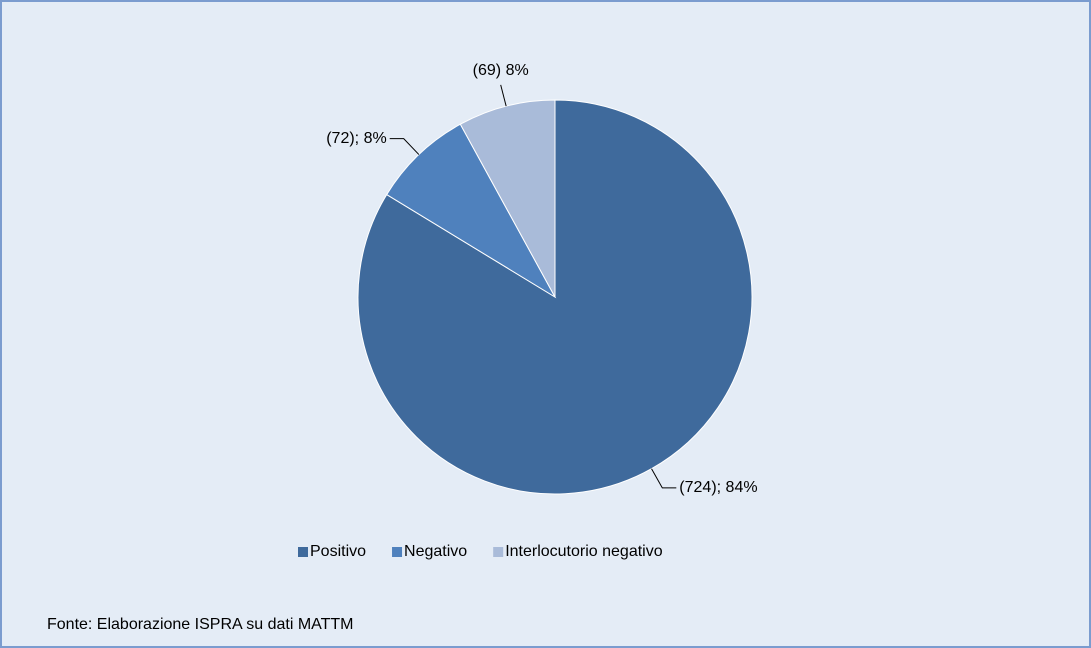  What do you see at coordinates (435, 551) in the screenshot?
I see `legend-label: Negativo` at bounding box center [435, 551].